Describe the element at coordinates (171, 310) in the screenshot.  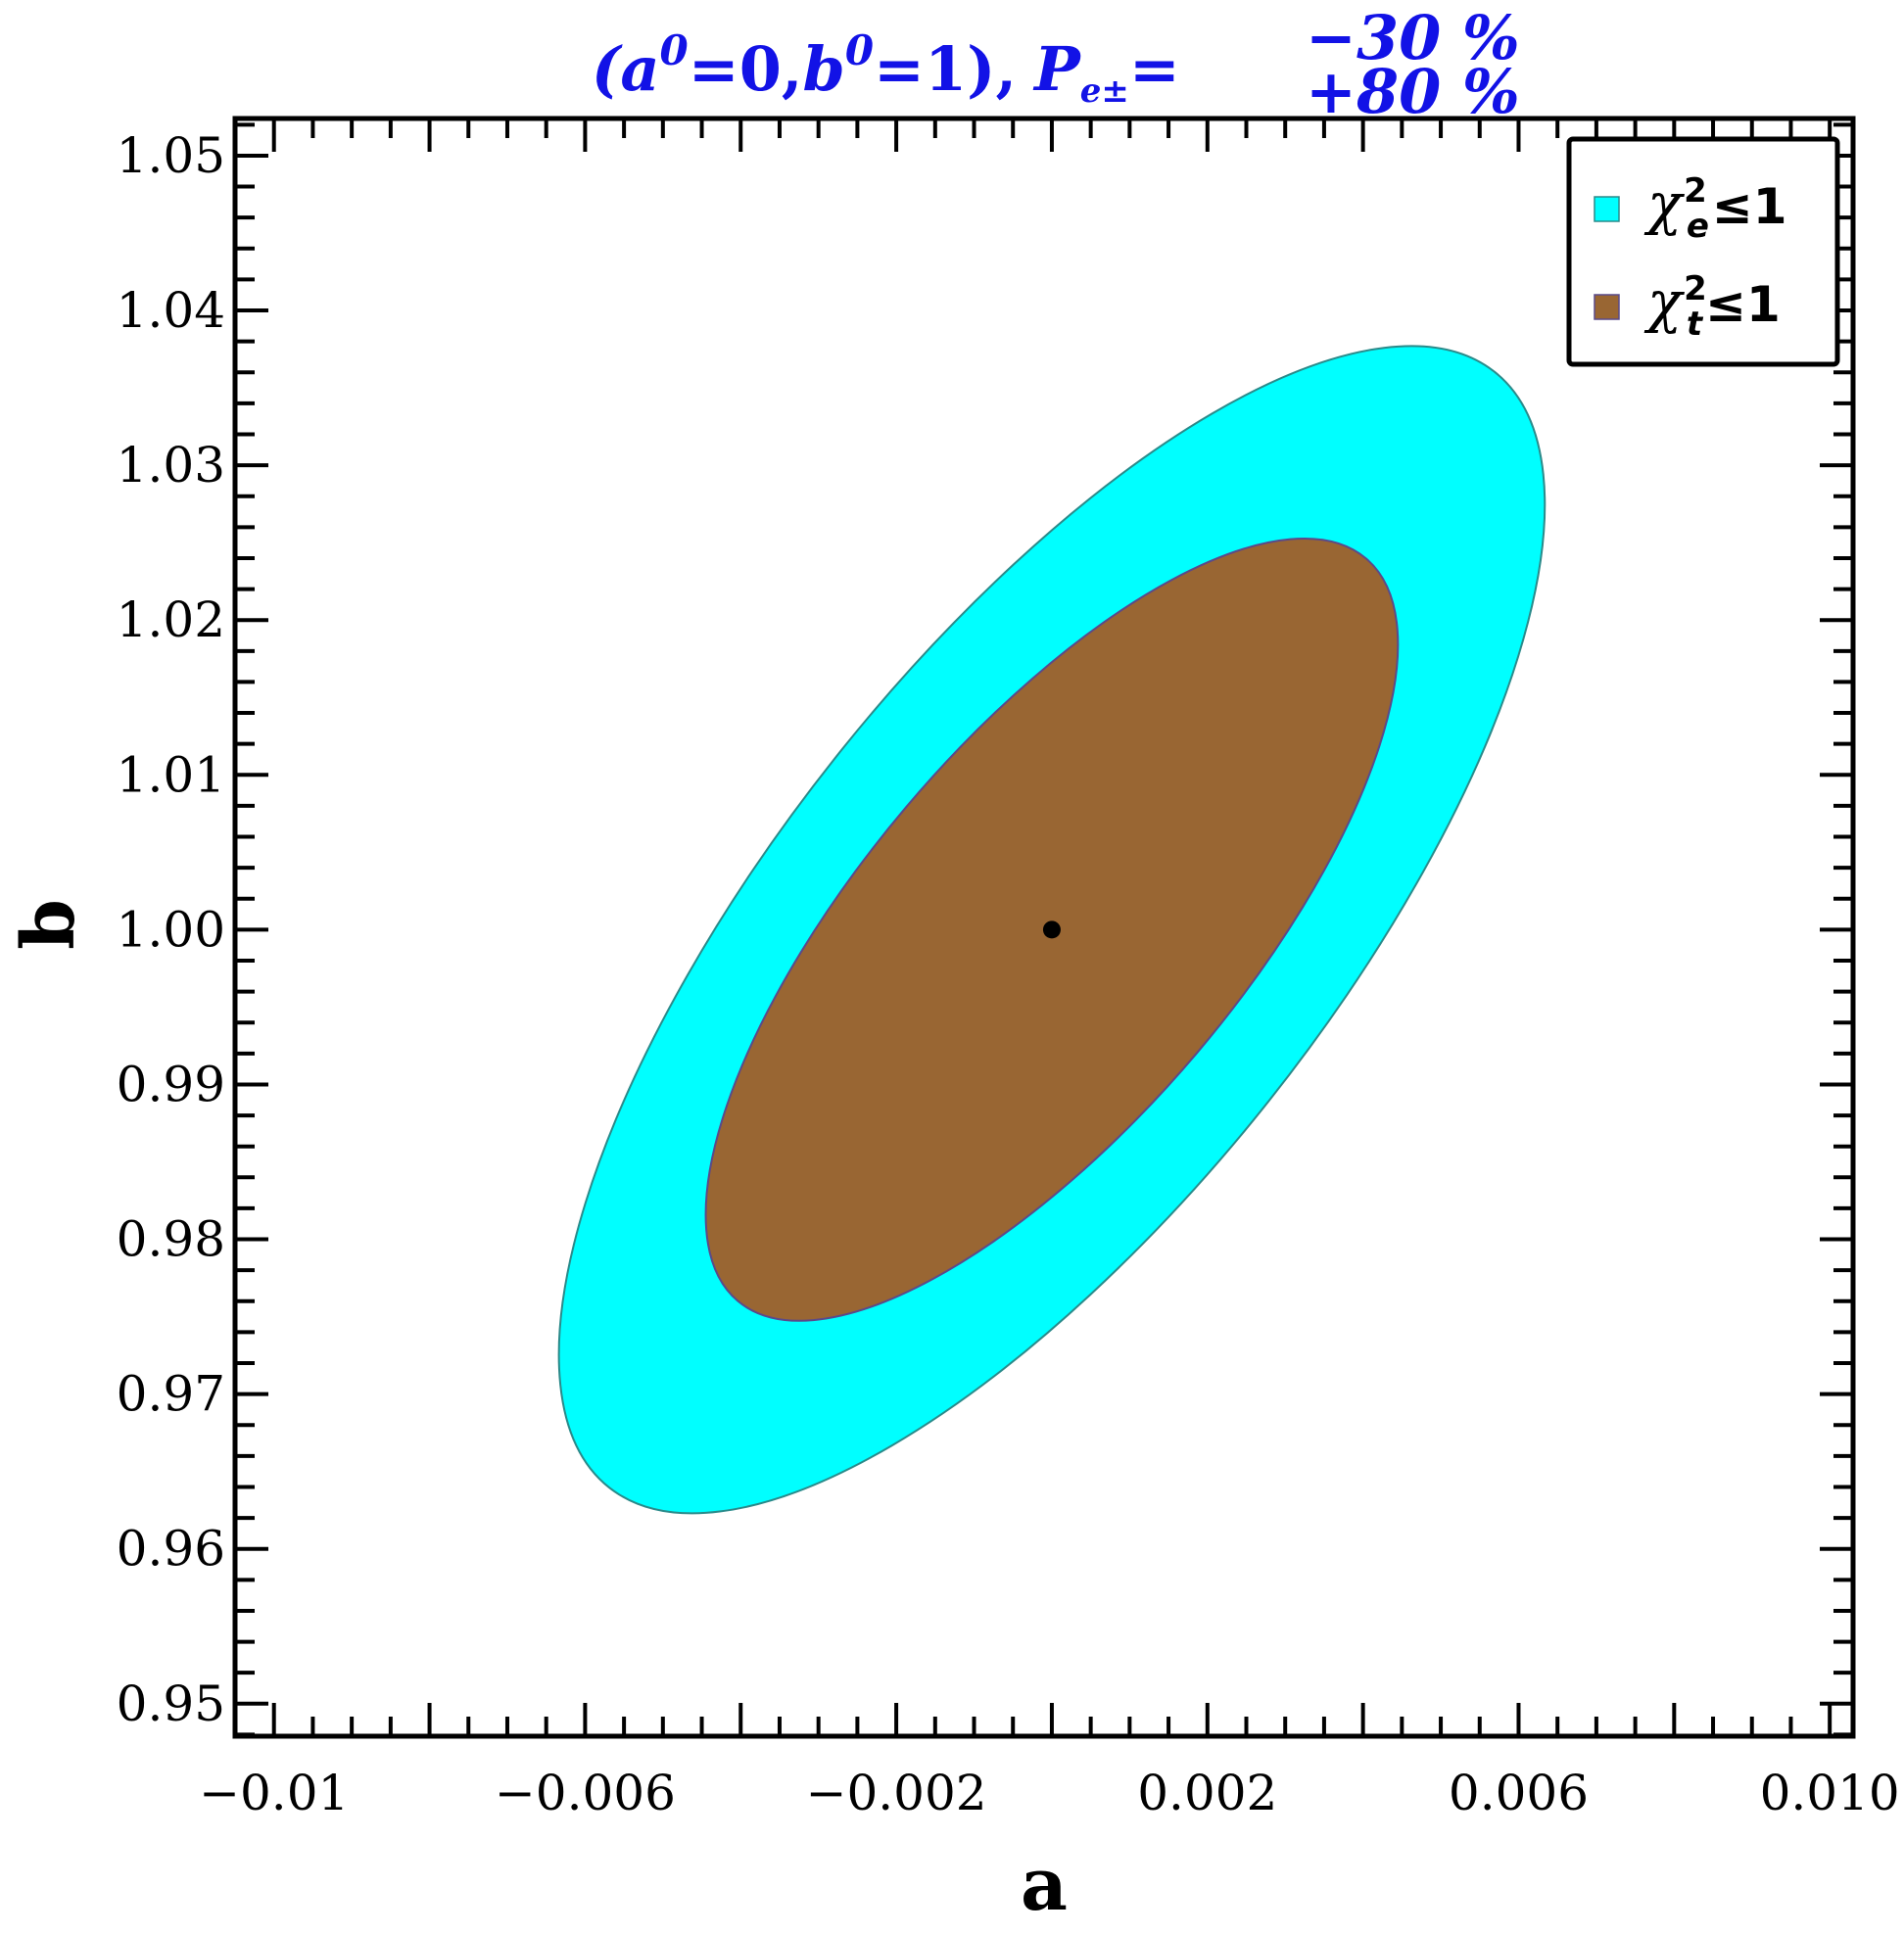
I see `y-tick-label: 1.04` at that location.